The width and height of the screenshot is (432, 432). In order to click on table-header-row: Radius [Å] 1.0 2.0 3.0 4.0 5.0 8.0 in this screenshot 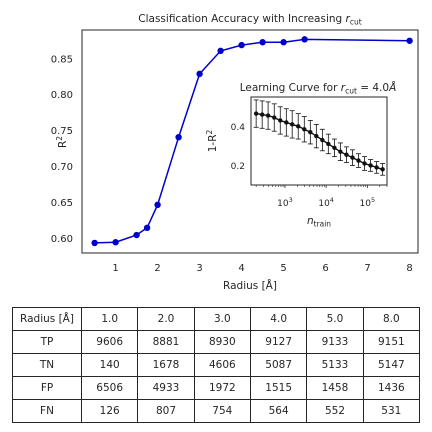, I will do `click(216, 319)`.